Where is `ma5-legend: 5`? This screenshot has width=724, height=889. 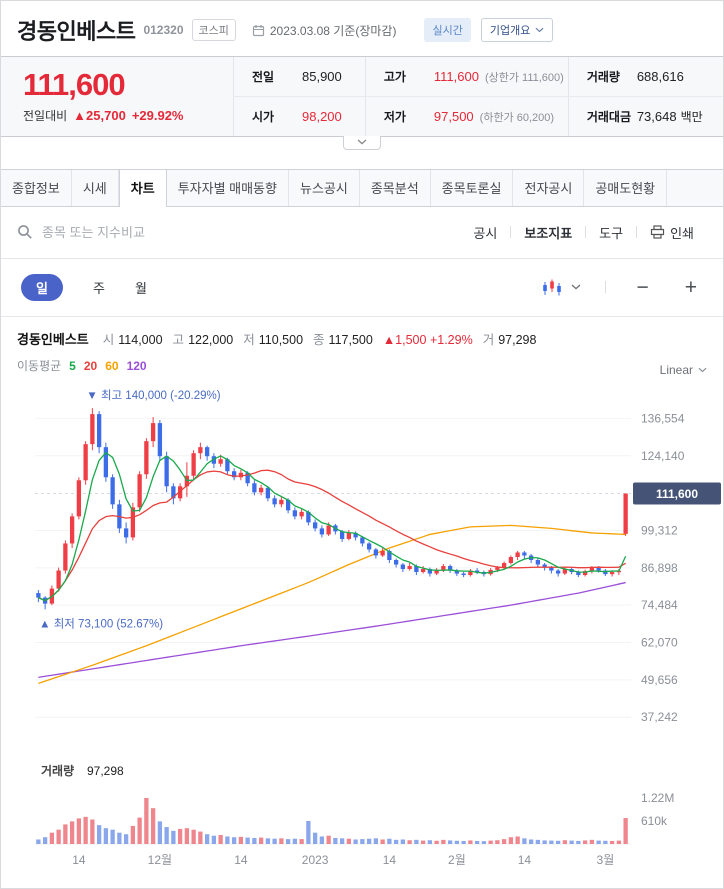
ma5-legend: 5 is located at coordinates (72, 365).